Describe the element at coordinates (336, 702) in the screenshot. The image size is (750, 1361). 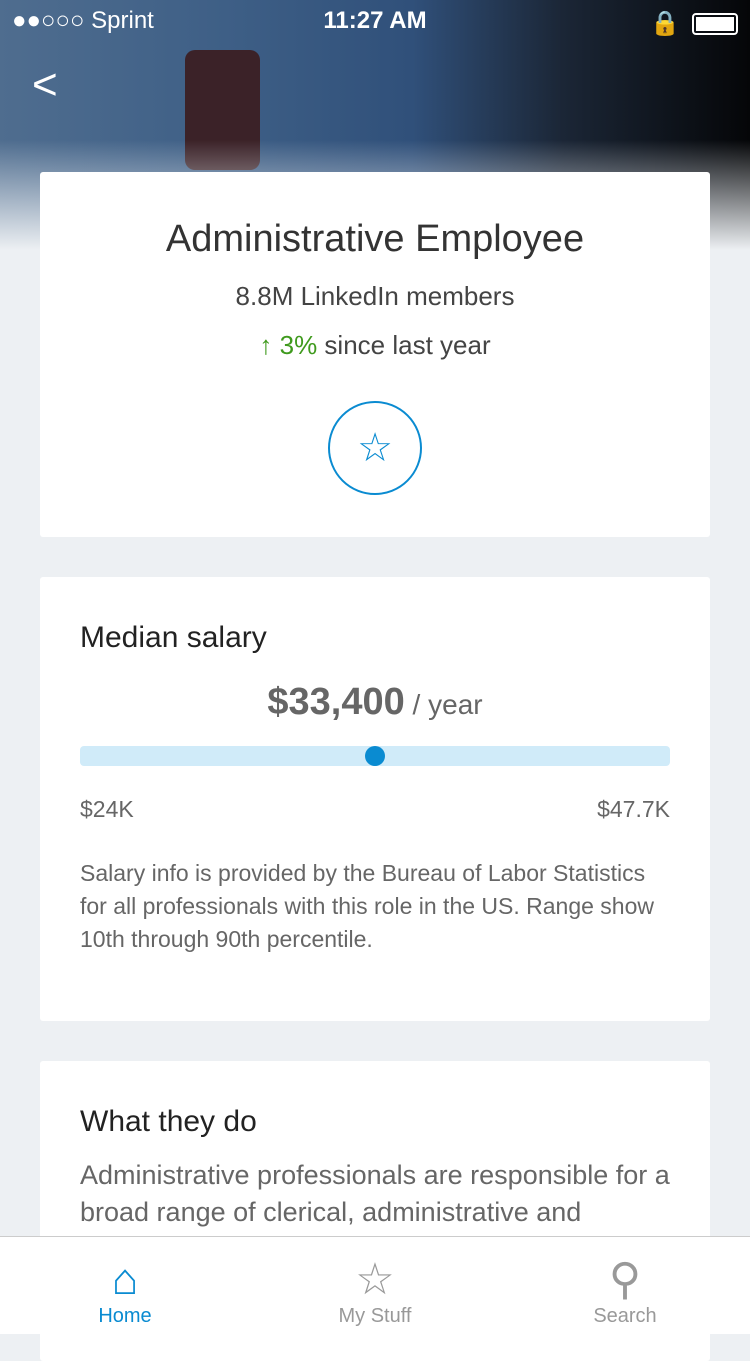
I see `salary-value: $33,400` at that location.